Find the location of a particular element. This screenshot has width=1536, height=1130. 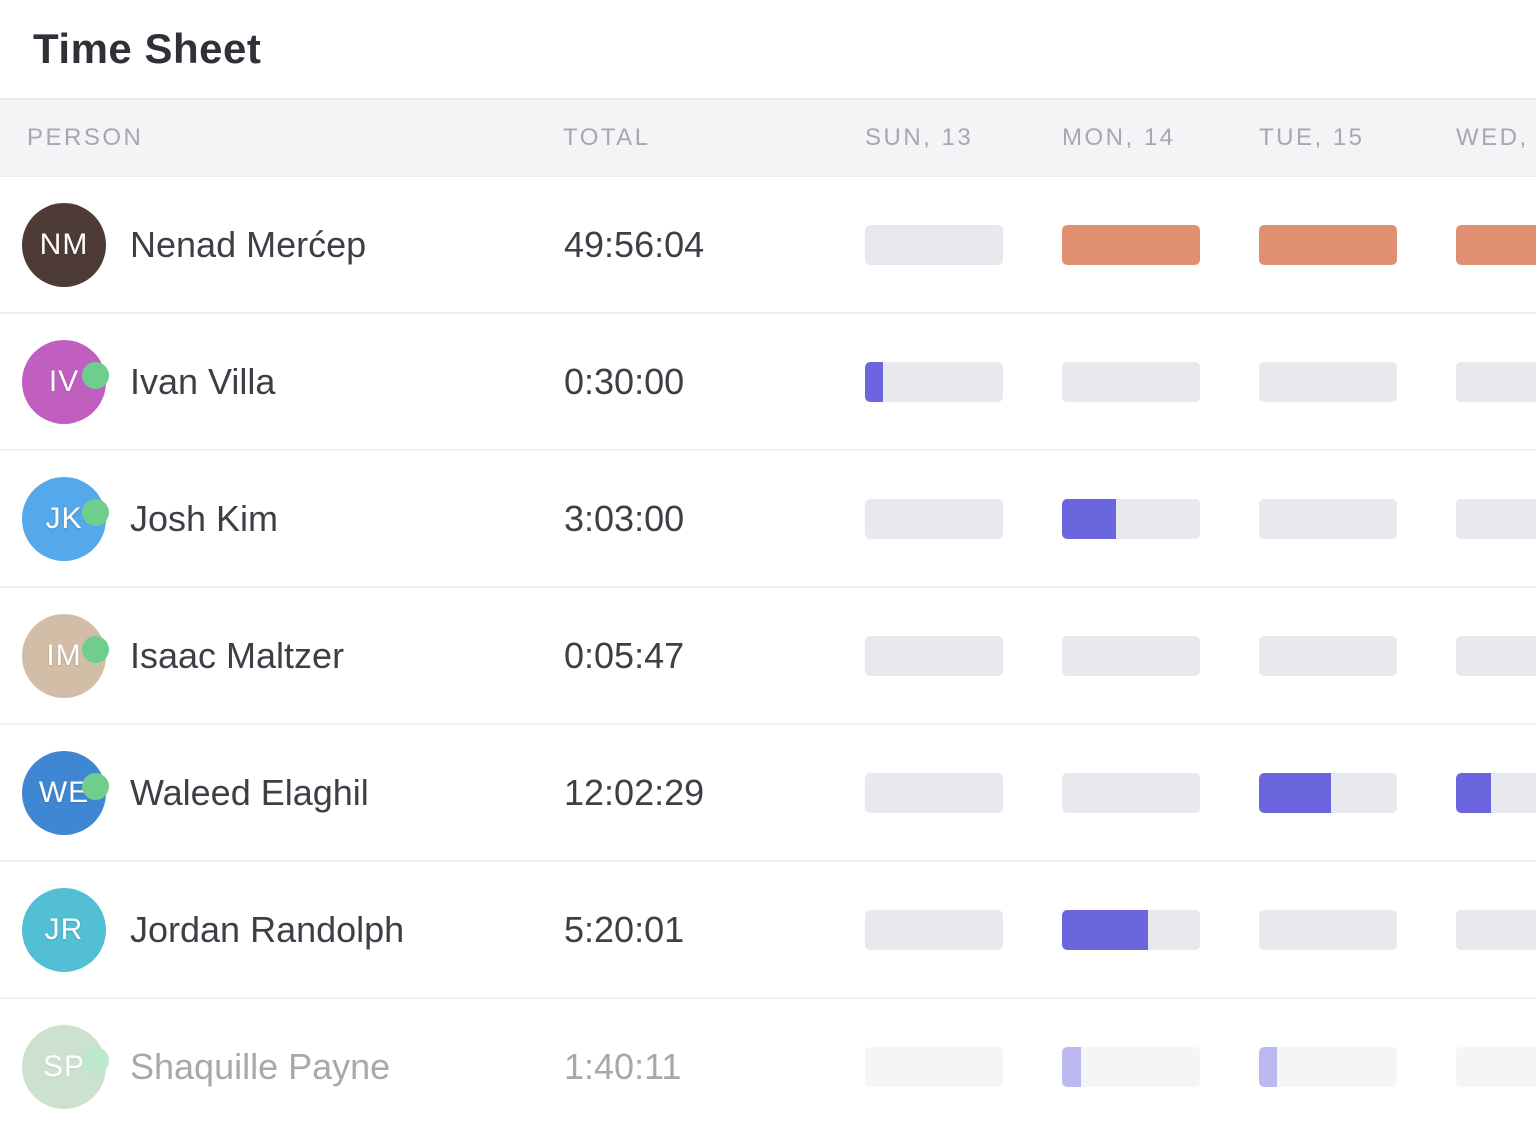

avatar-initials: NM is located at coordinates (64, 244).